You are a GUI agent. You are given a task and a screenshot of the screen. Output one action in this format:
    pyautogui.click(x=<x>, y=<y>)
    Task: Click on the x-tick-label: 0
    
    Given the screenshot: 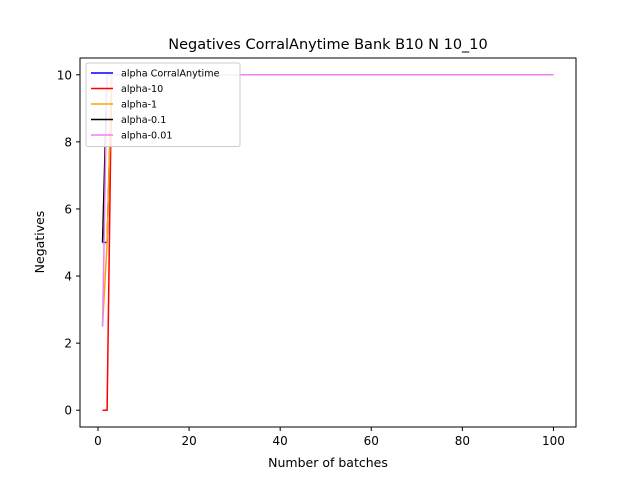 What is the action you would take?
    pyautogui.click(x=98, y=441)
    